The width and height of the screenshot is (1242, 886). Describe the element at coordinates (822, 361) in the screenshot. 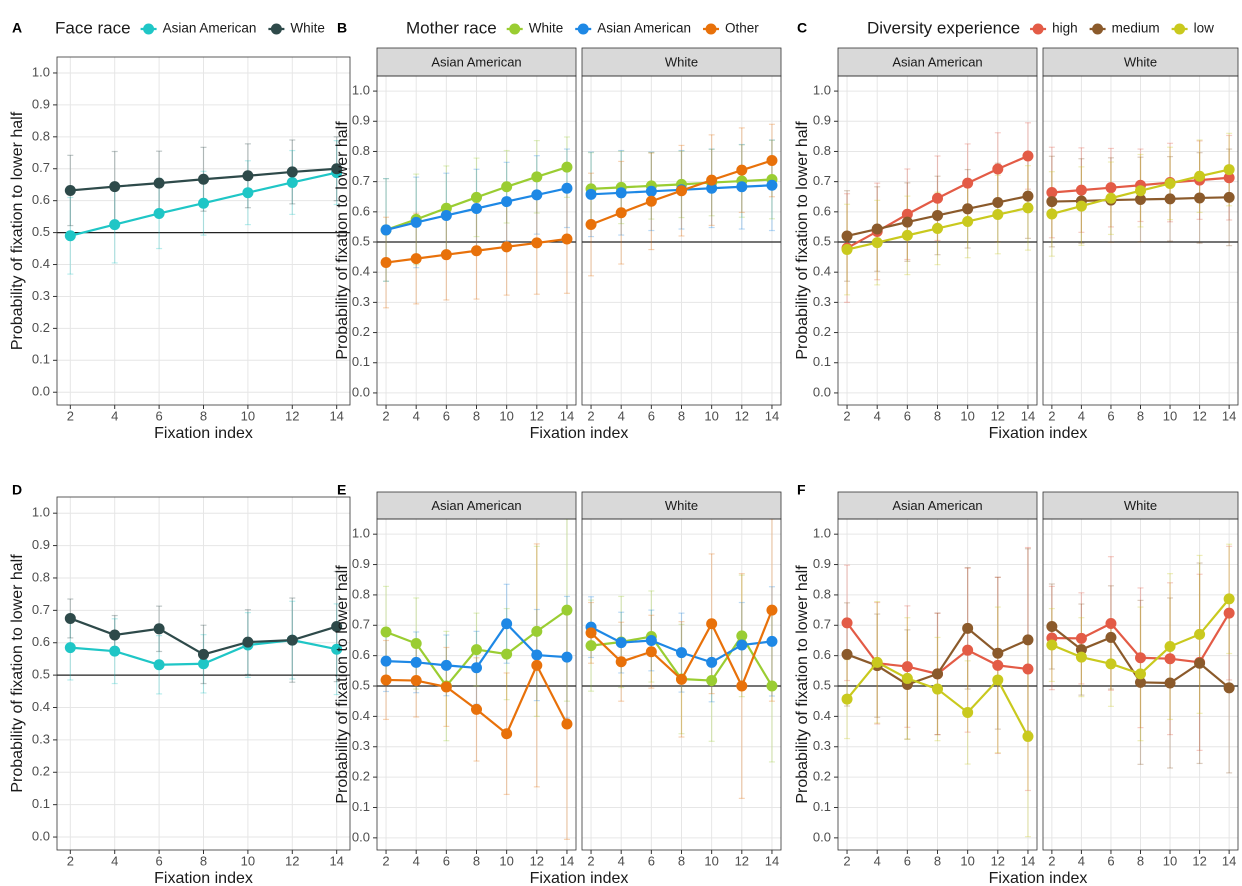

I see `y-tick-label: 0.1` at that location.